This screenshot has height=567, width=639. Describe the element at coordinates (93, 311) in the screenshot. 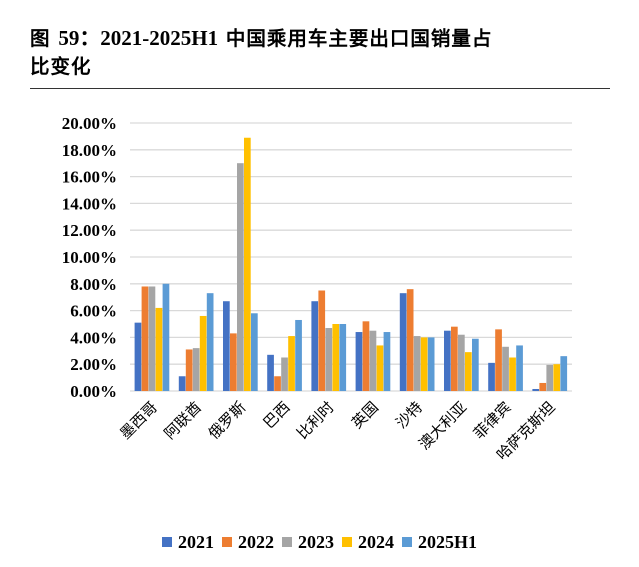

I see `y-tick-label: 6.00%` at that location.